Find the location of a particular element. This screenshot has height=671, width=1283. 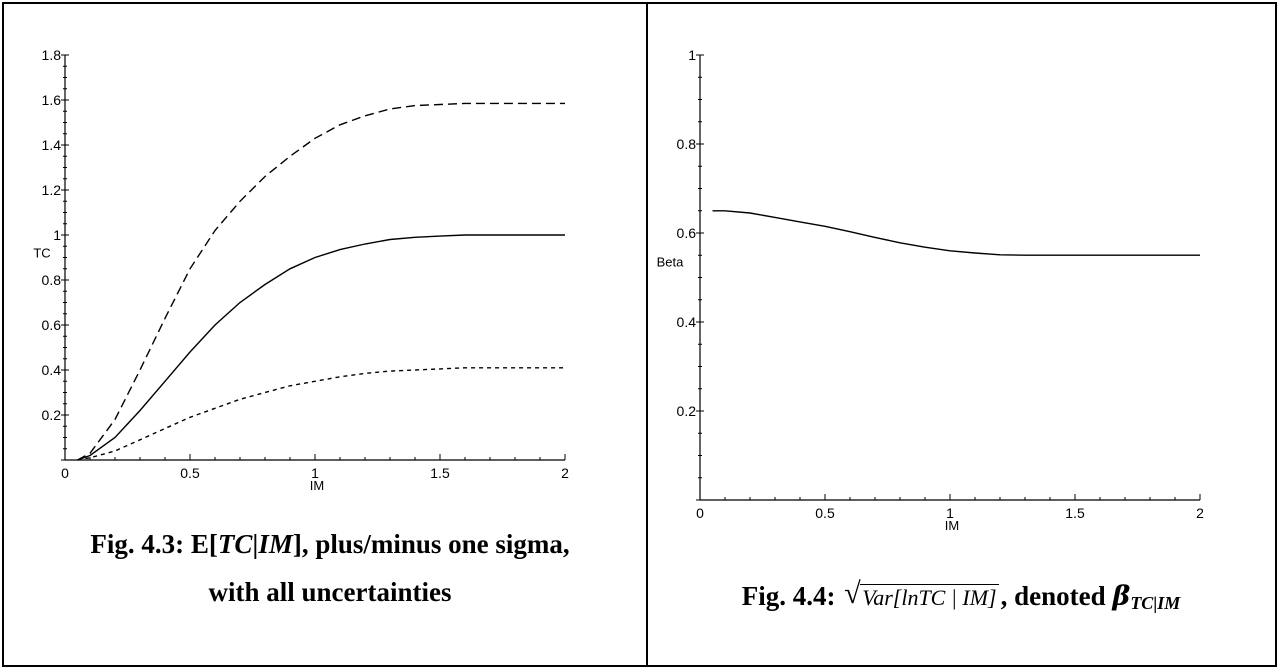

y-tick-label: 1.2 is located at coordinates (52, 190).